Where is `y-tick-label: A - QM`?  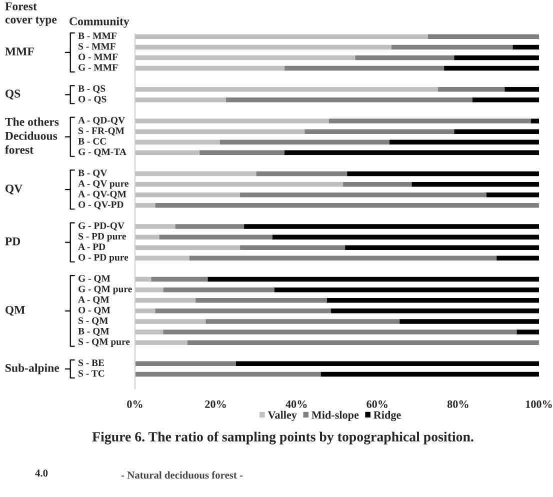 y-tick-label: A - QM is located at coordinates (94, 300).